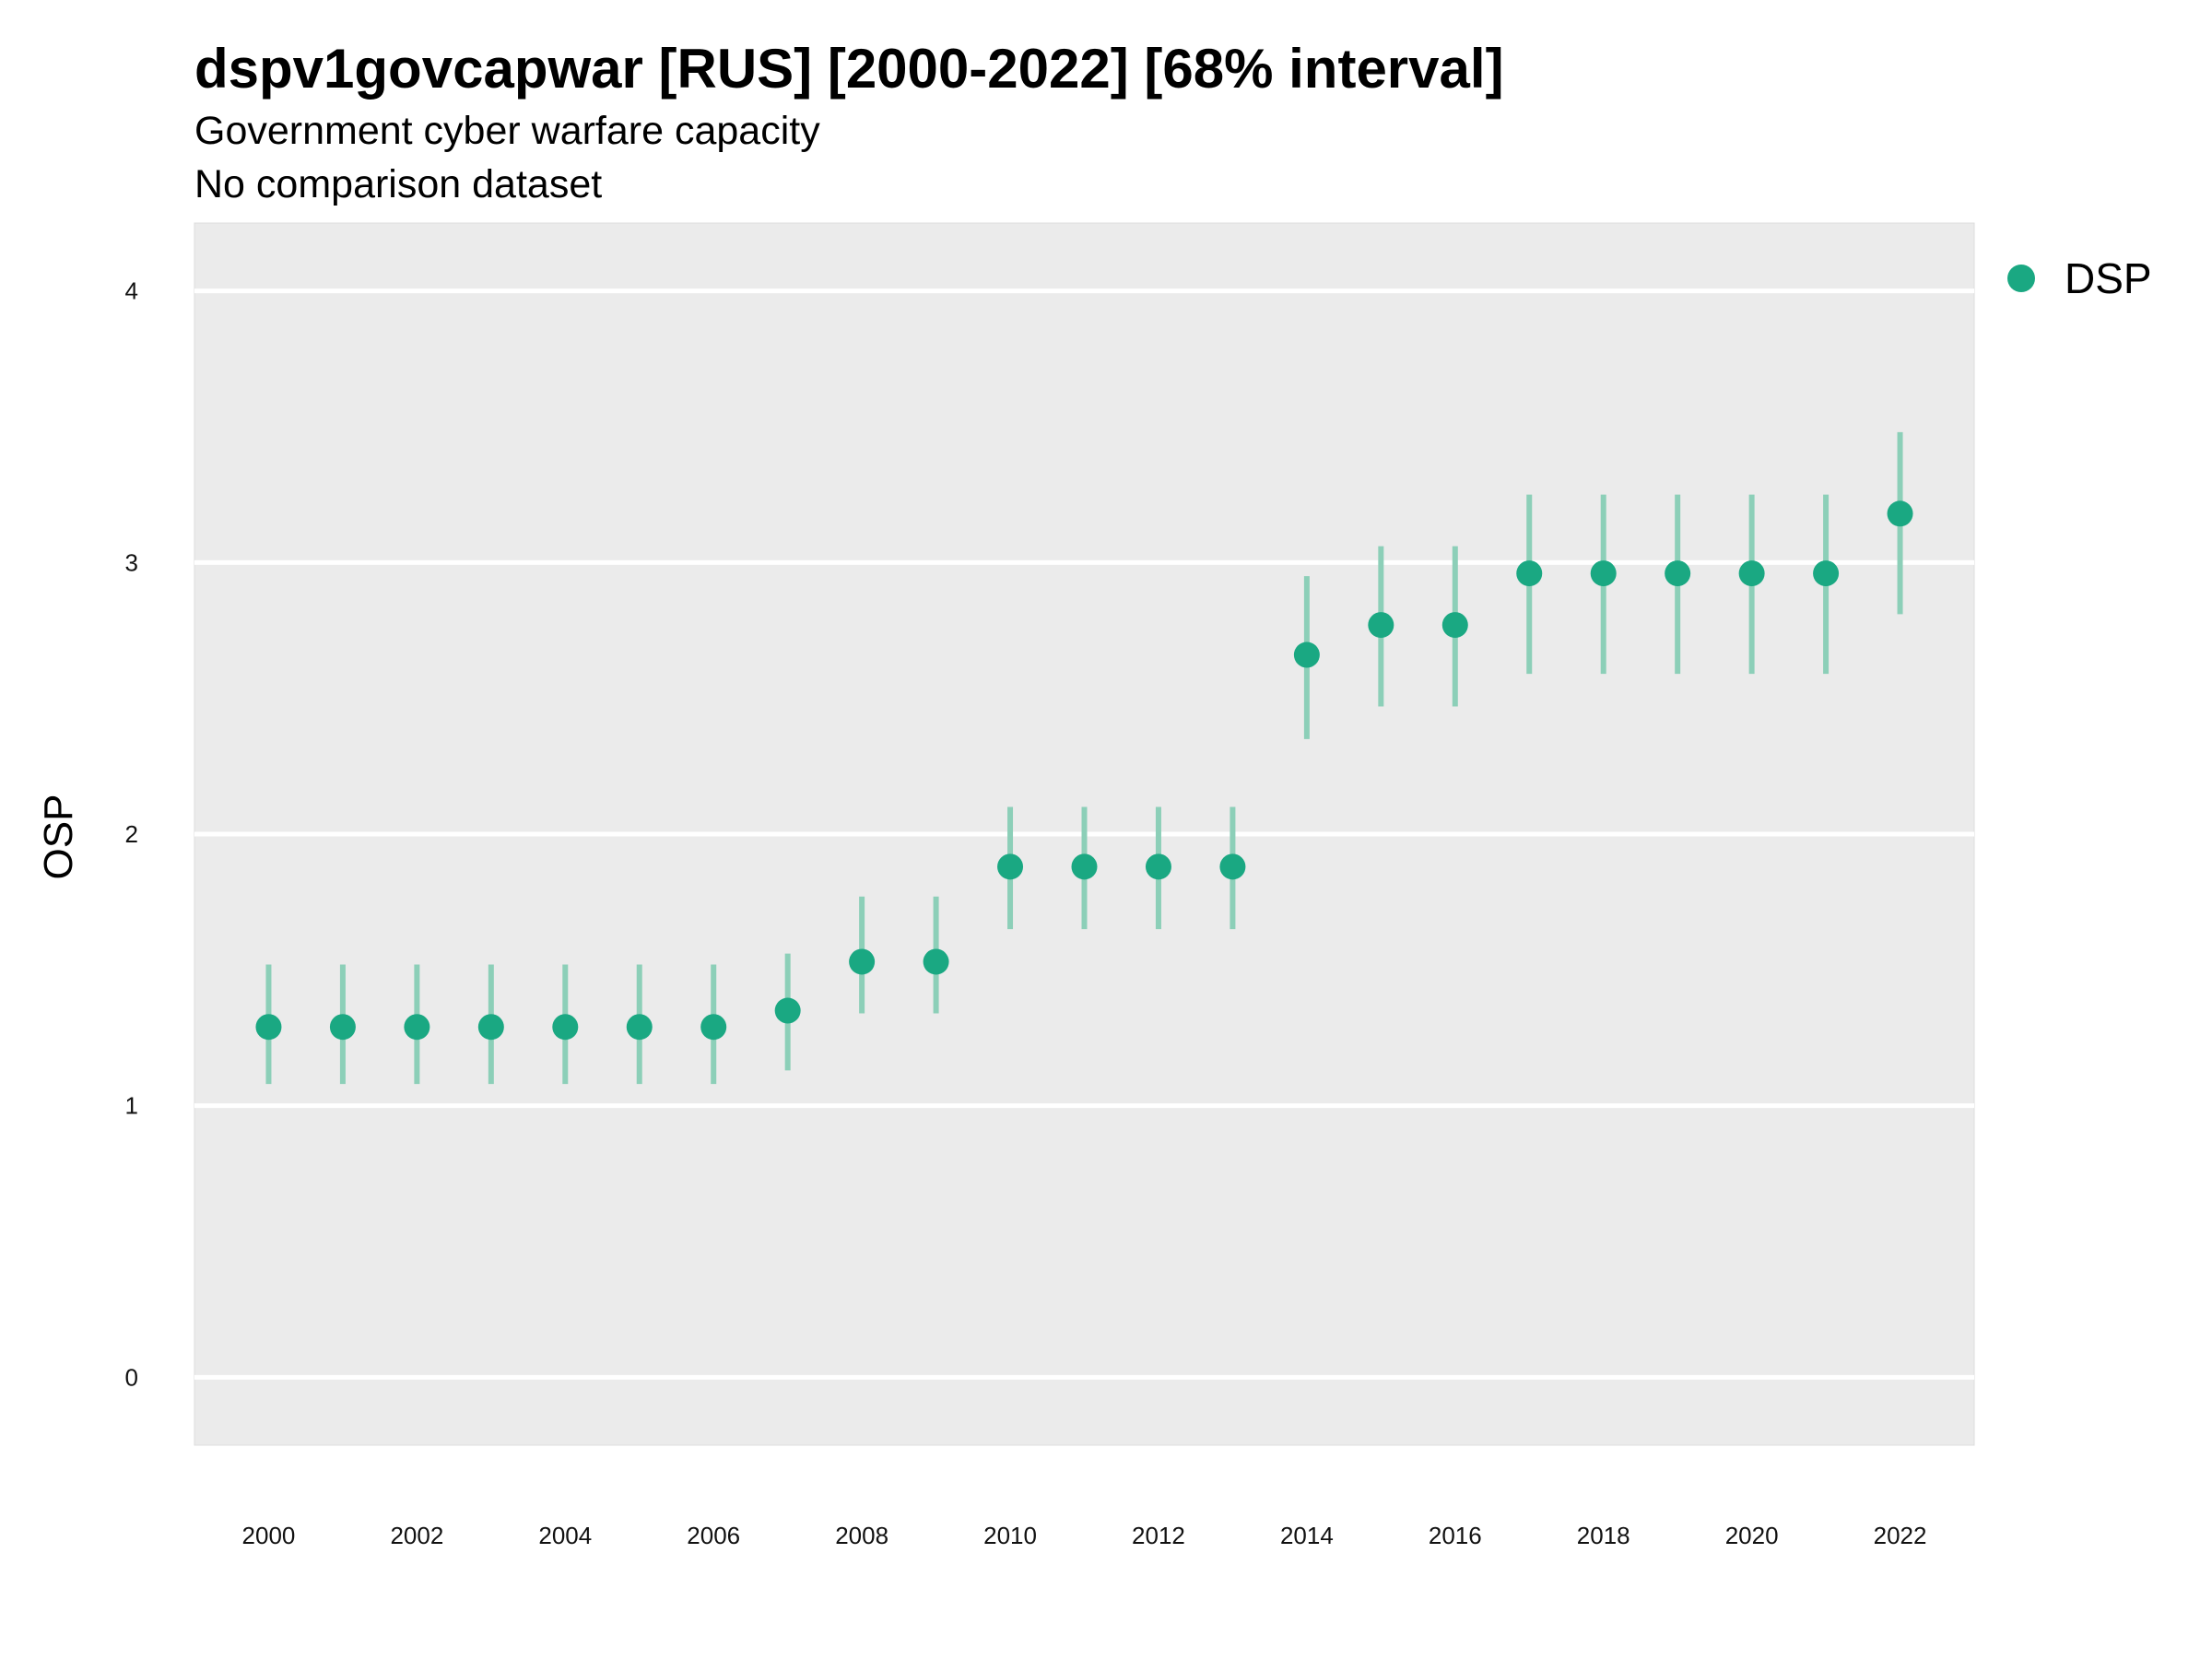 The width and height of the screenshot is (2212, 1659). I want to click on x-tick-label: 2022, so click(1900, 1535).